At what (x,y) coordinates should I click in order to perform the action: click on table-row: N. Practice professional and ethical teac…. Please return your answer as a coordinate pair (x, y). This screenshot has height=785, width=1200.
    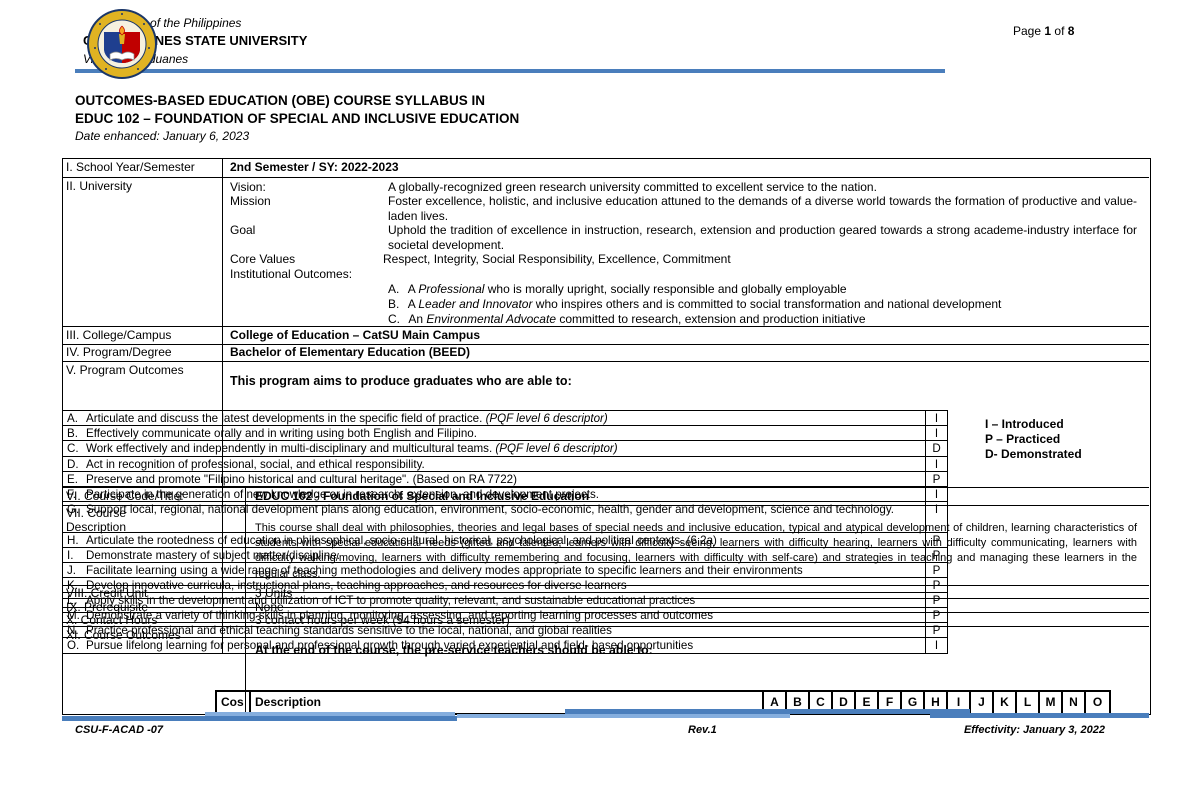
    Looking at the image, I should click on (505, 630).